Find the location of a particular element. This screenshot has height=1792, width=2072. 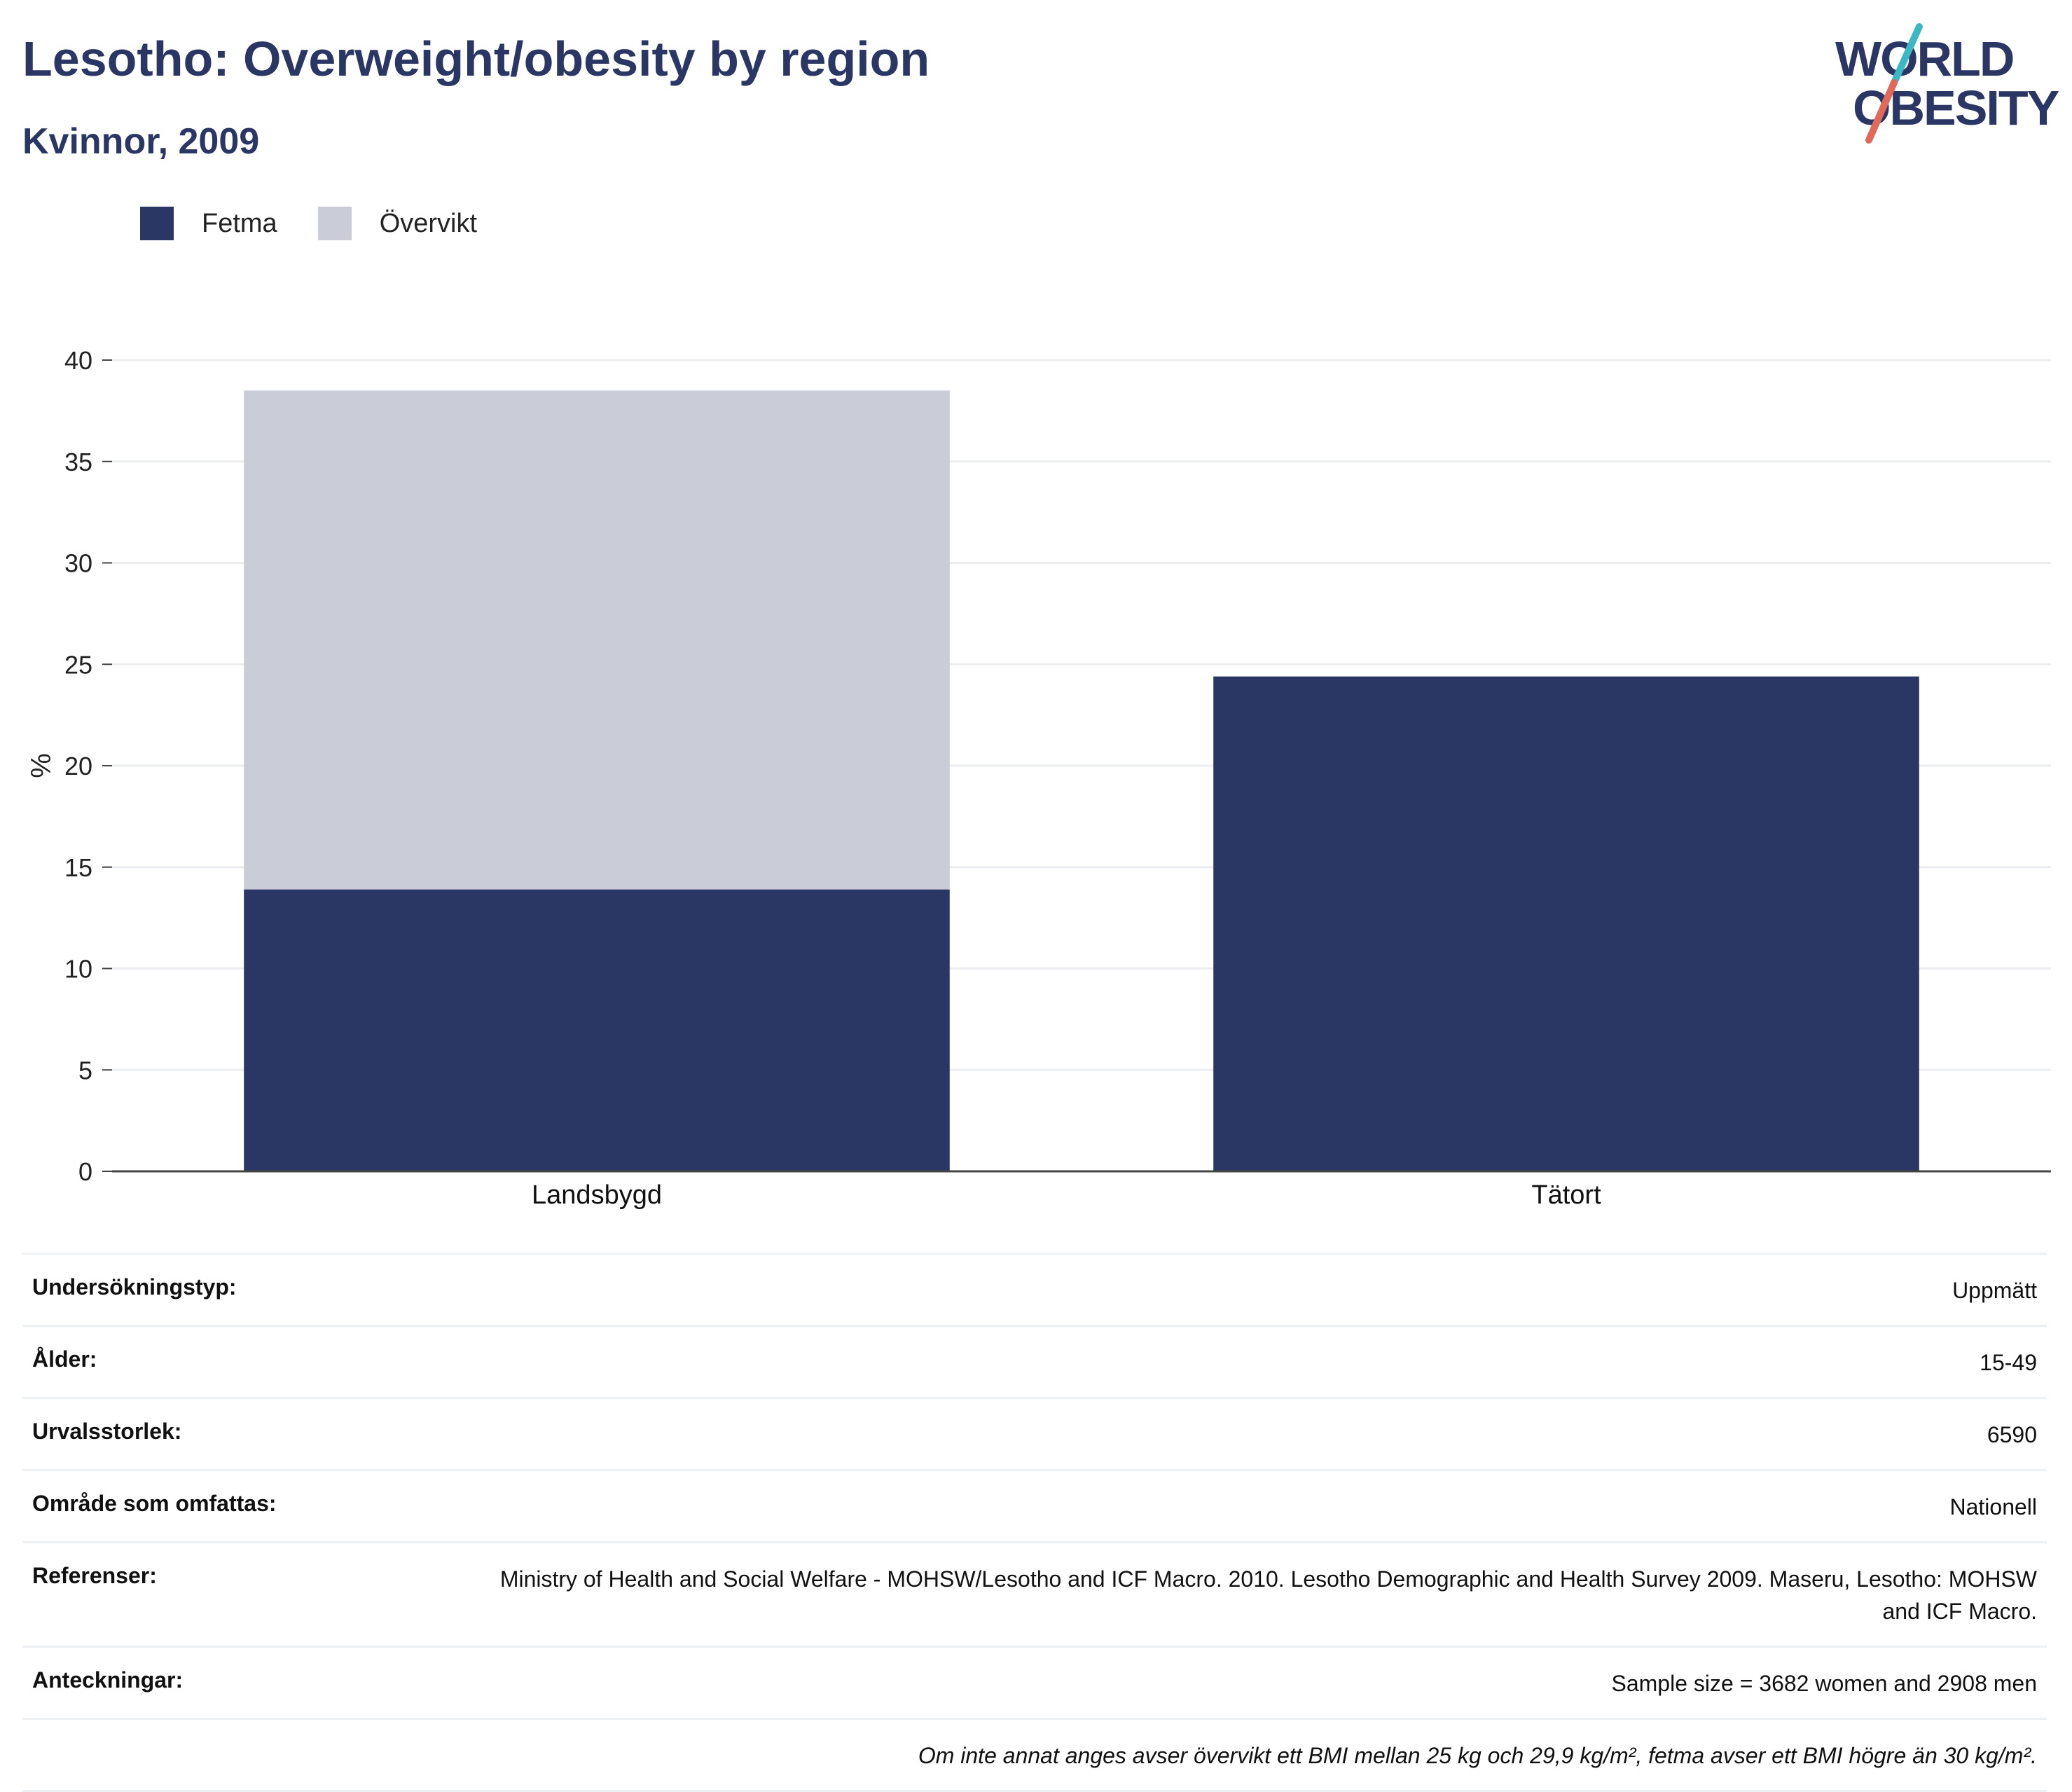

chart-legend: Fetma Övervikt is located at coordinates (329, 224).